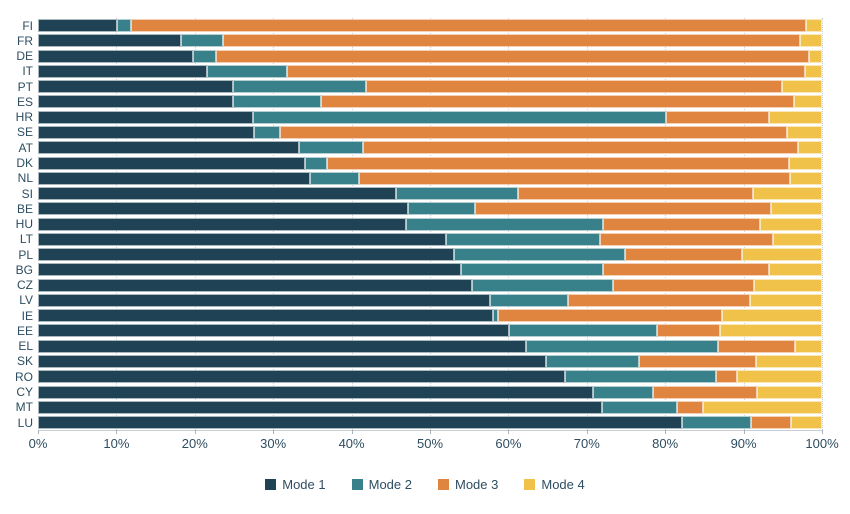  Describe the element at coordinates (27, 315) in the screenshot. I see `y-axis-label-ie: IE` at that location.